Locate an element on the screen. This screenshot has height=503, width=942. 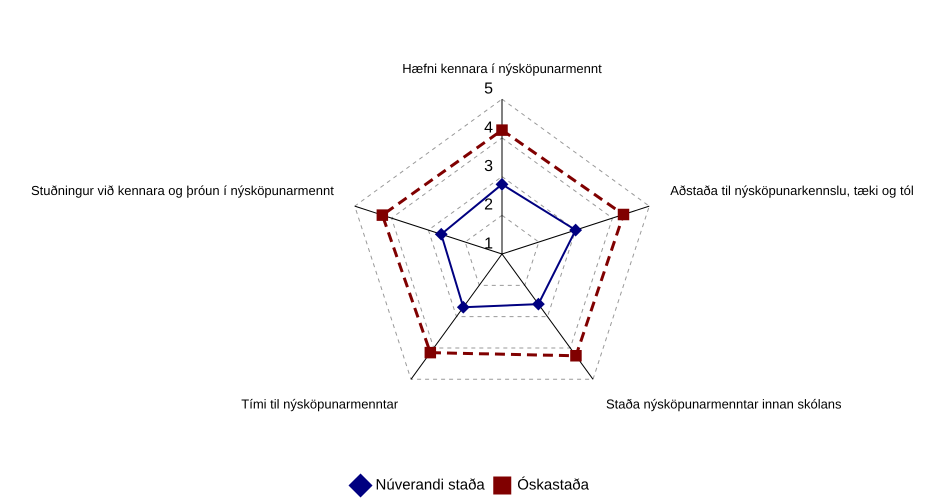
y-tick-label: 2 is located at coordinates (489, 205).